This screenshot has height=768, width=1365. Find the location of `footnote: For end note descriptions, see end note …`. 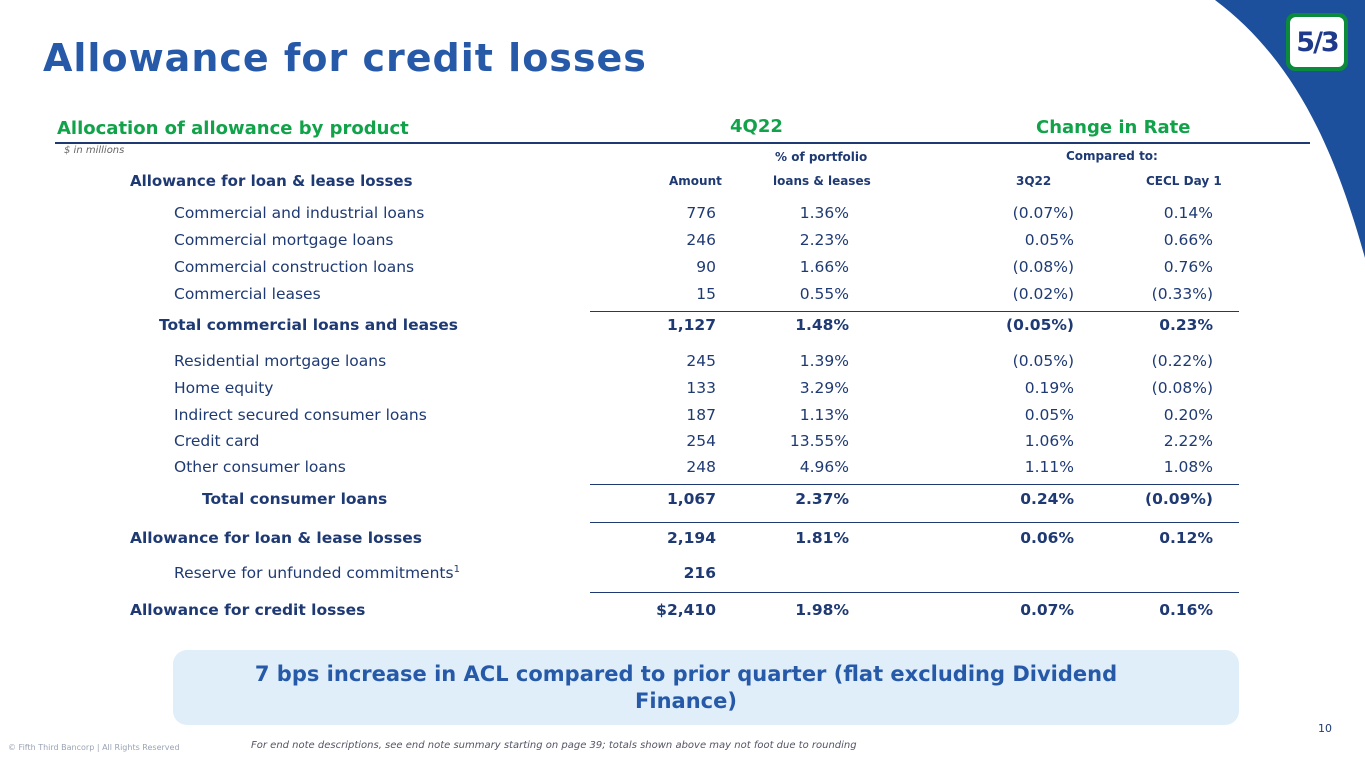

footnote: For end note descriptions, see end note … is located at coordinates (554, 745).